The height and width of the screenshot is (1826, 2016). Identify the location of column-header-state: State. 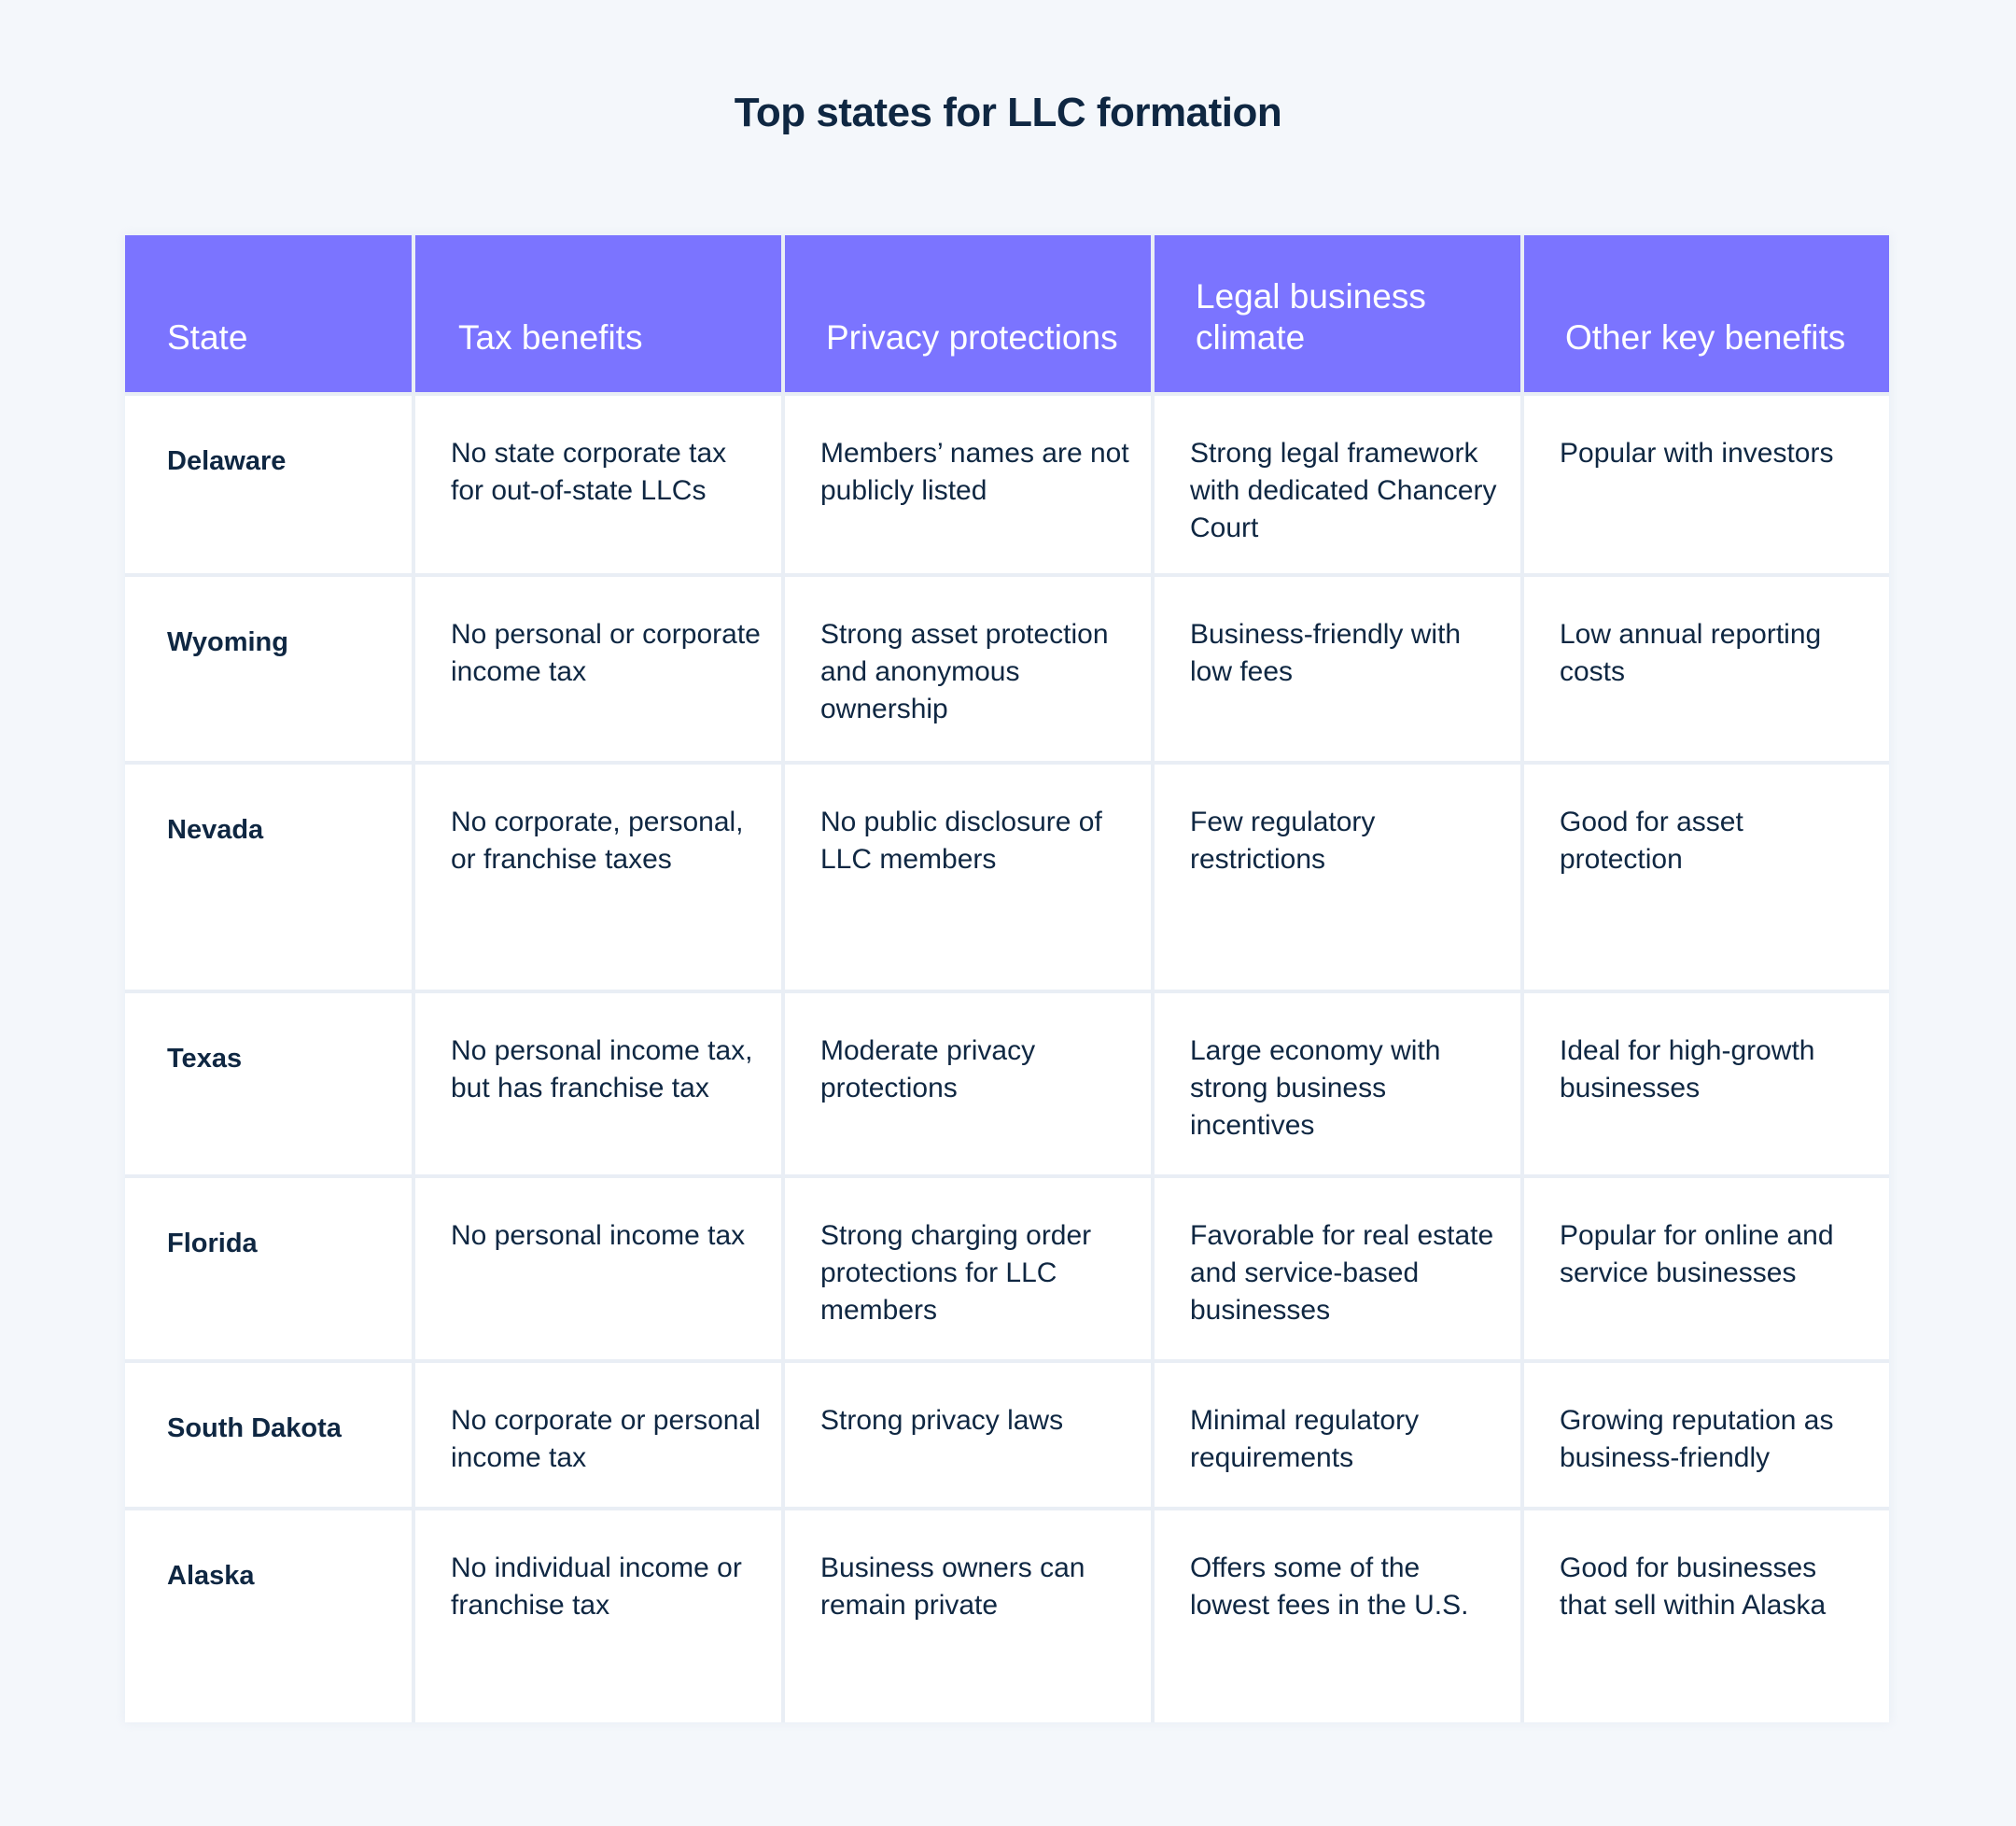
(268, 313).